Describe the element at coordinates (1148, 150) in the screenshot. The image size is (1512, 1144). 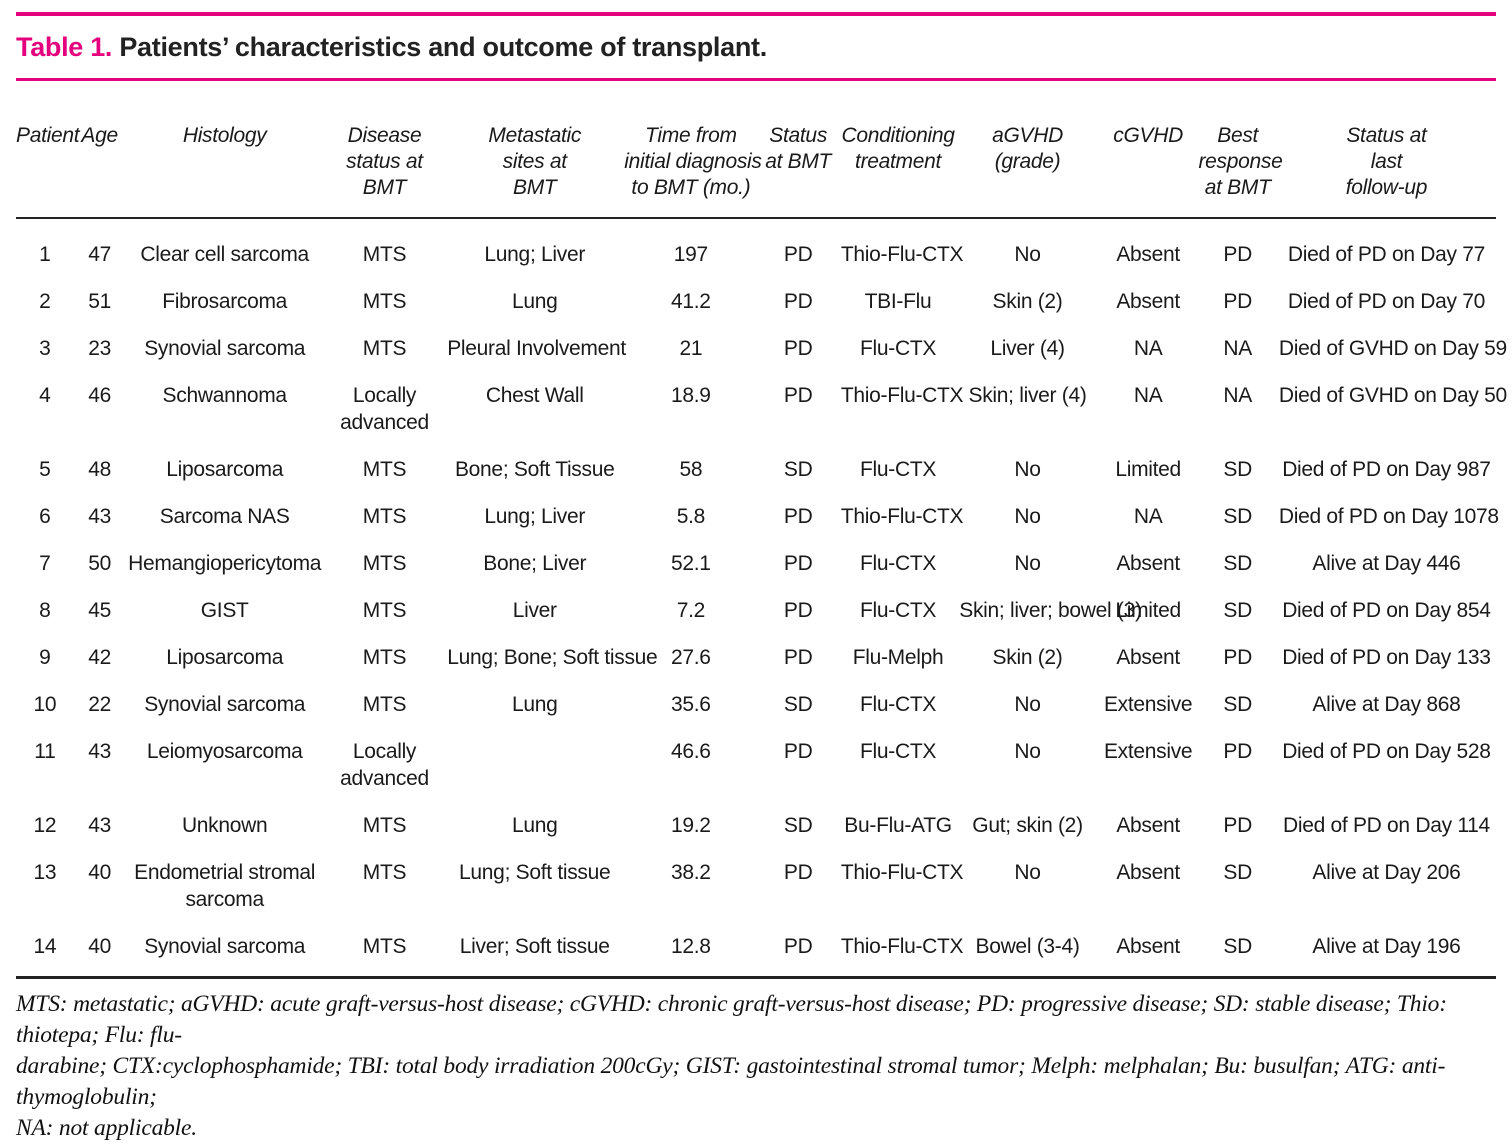
I see `column-header: cGVHD` at that location.